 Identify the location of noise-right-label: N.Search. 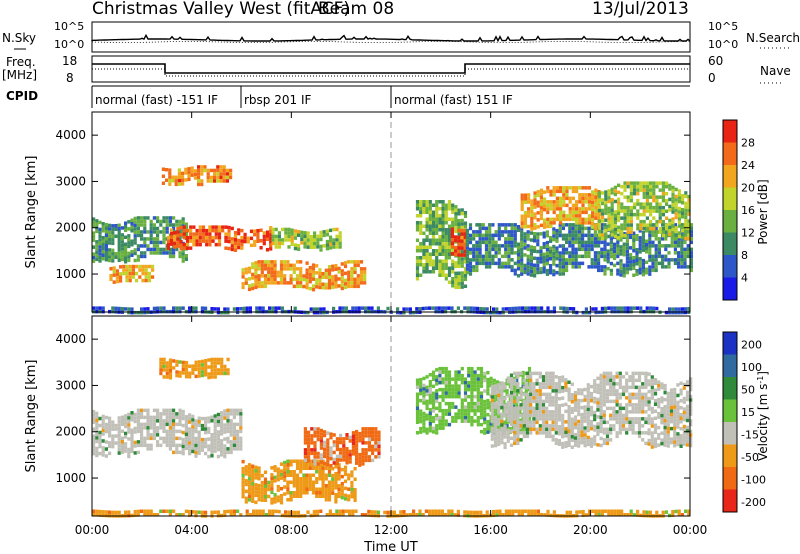
(773, 38).